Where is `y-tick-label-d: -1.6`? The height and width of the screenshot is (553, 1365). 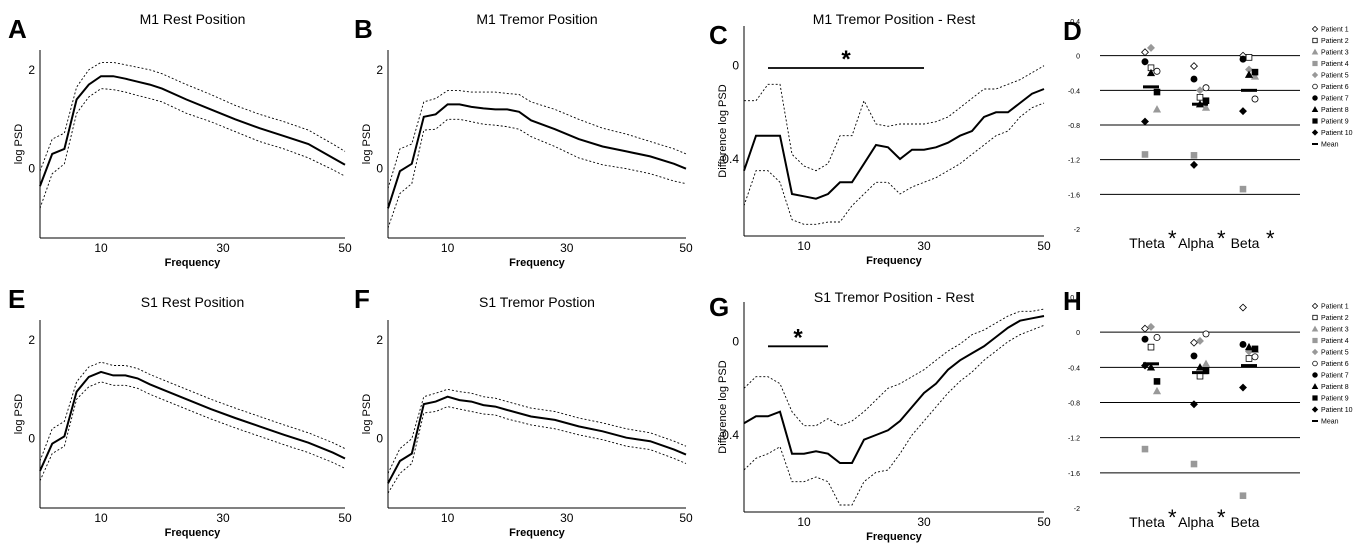 y-tick-label-d: -1.6 is located at coordinates (1074, 195).